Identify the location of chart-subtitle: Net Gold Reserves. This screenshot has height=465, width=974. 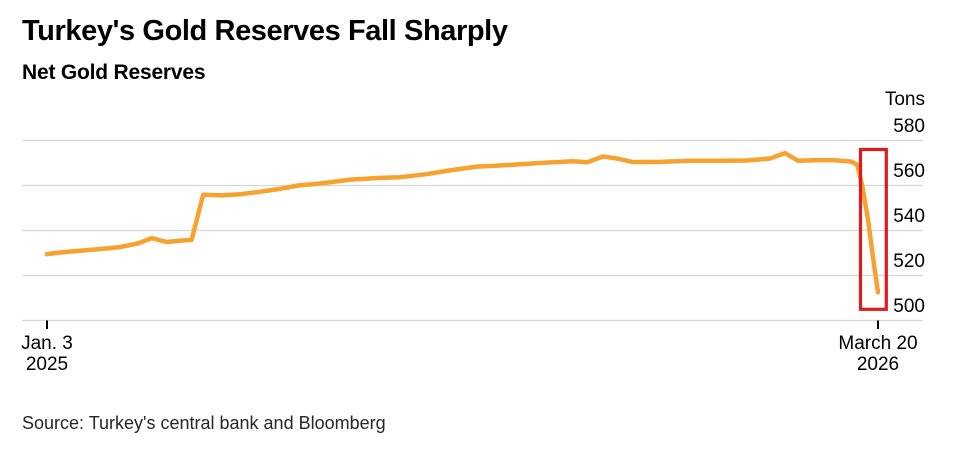
(114, 72).